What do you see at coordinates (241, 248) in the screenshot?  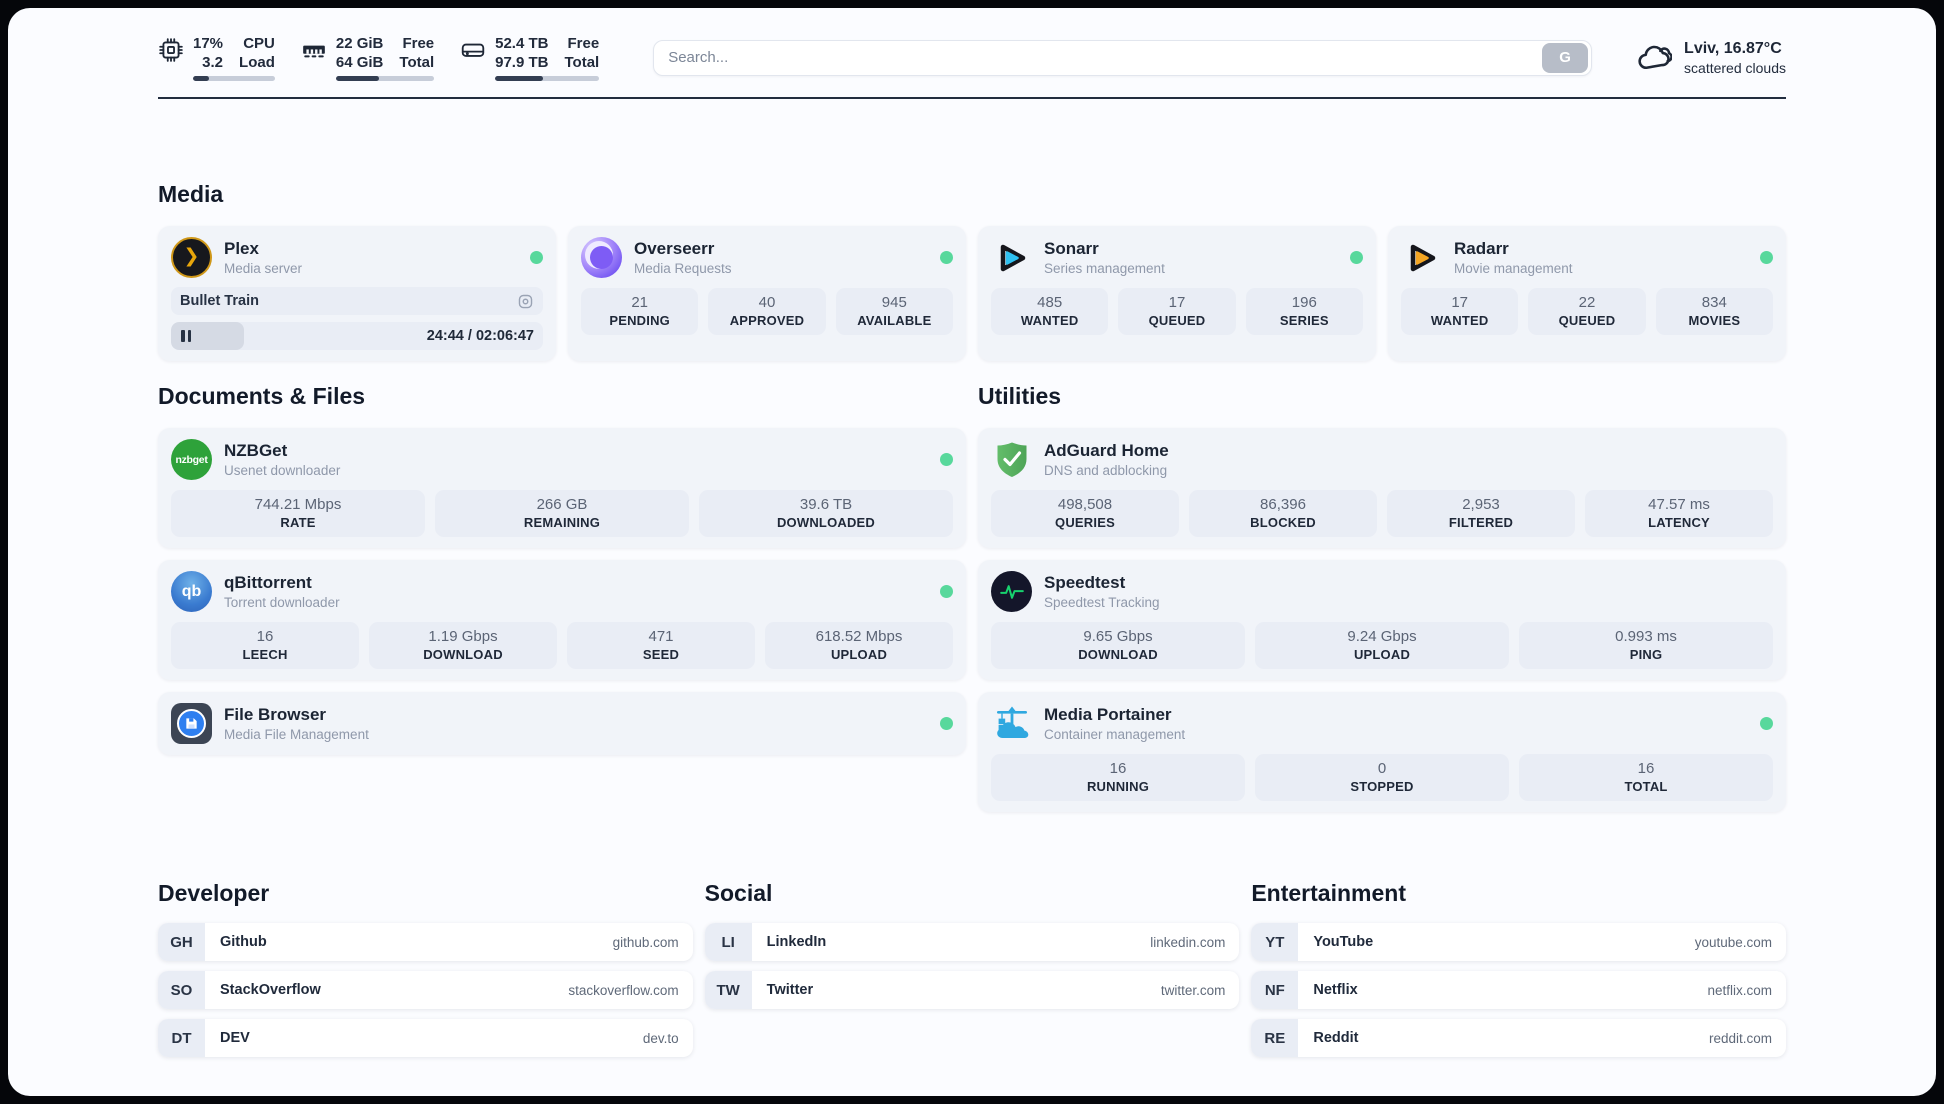 I see `app-name: Plex` at bounding box center [241, 248].